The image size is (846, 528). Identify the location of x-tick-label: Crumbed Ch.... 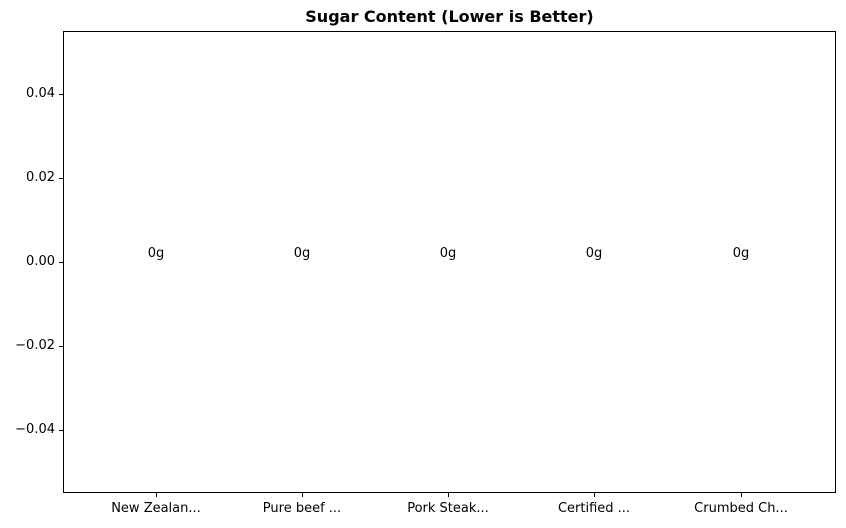
(741, 508).